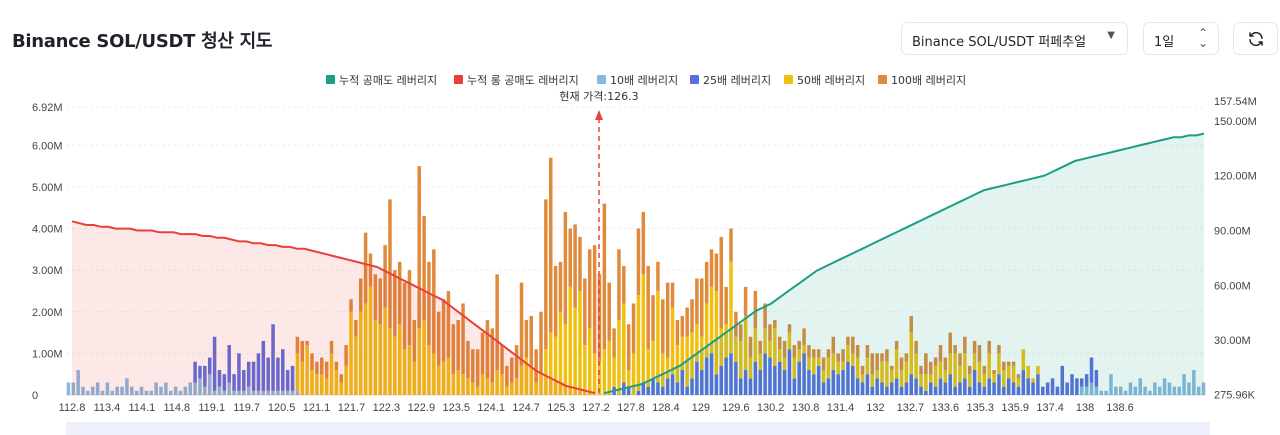 Image resolution: width=1280 pixels, height=435 pixels. I want to click on legend-label: 50배 레버리지, so click(831, 80).